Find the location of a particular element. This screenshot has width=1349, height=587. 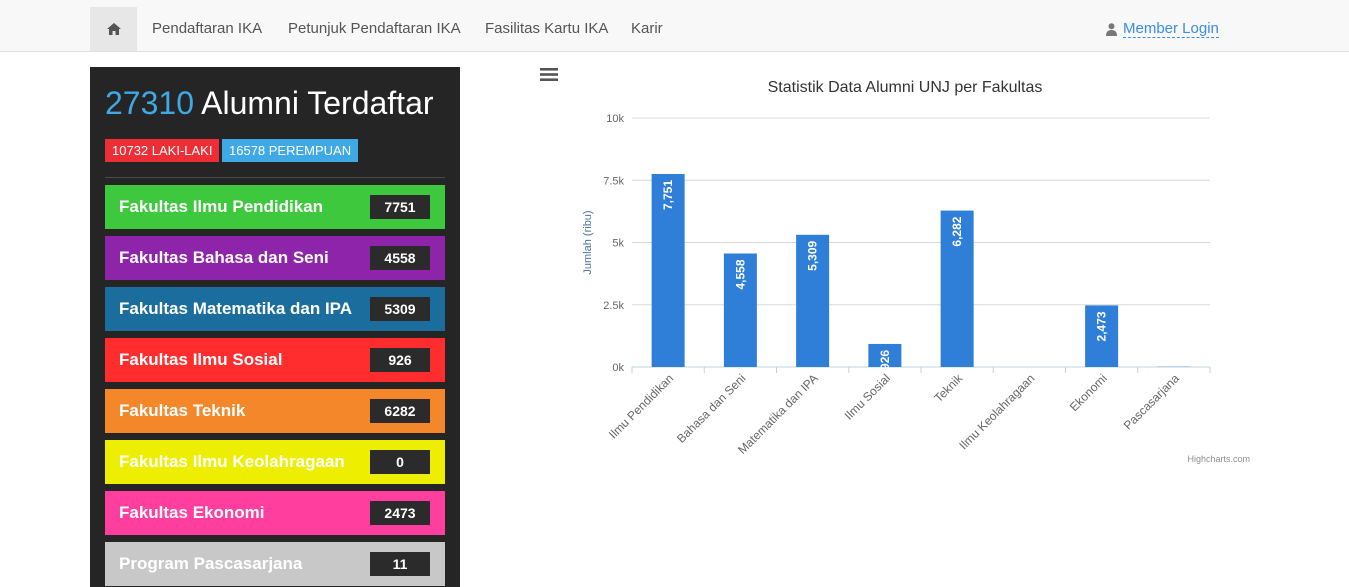

x-tick-label: Matematika dan IPA is located at coordinates (778, 414).